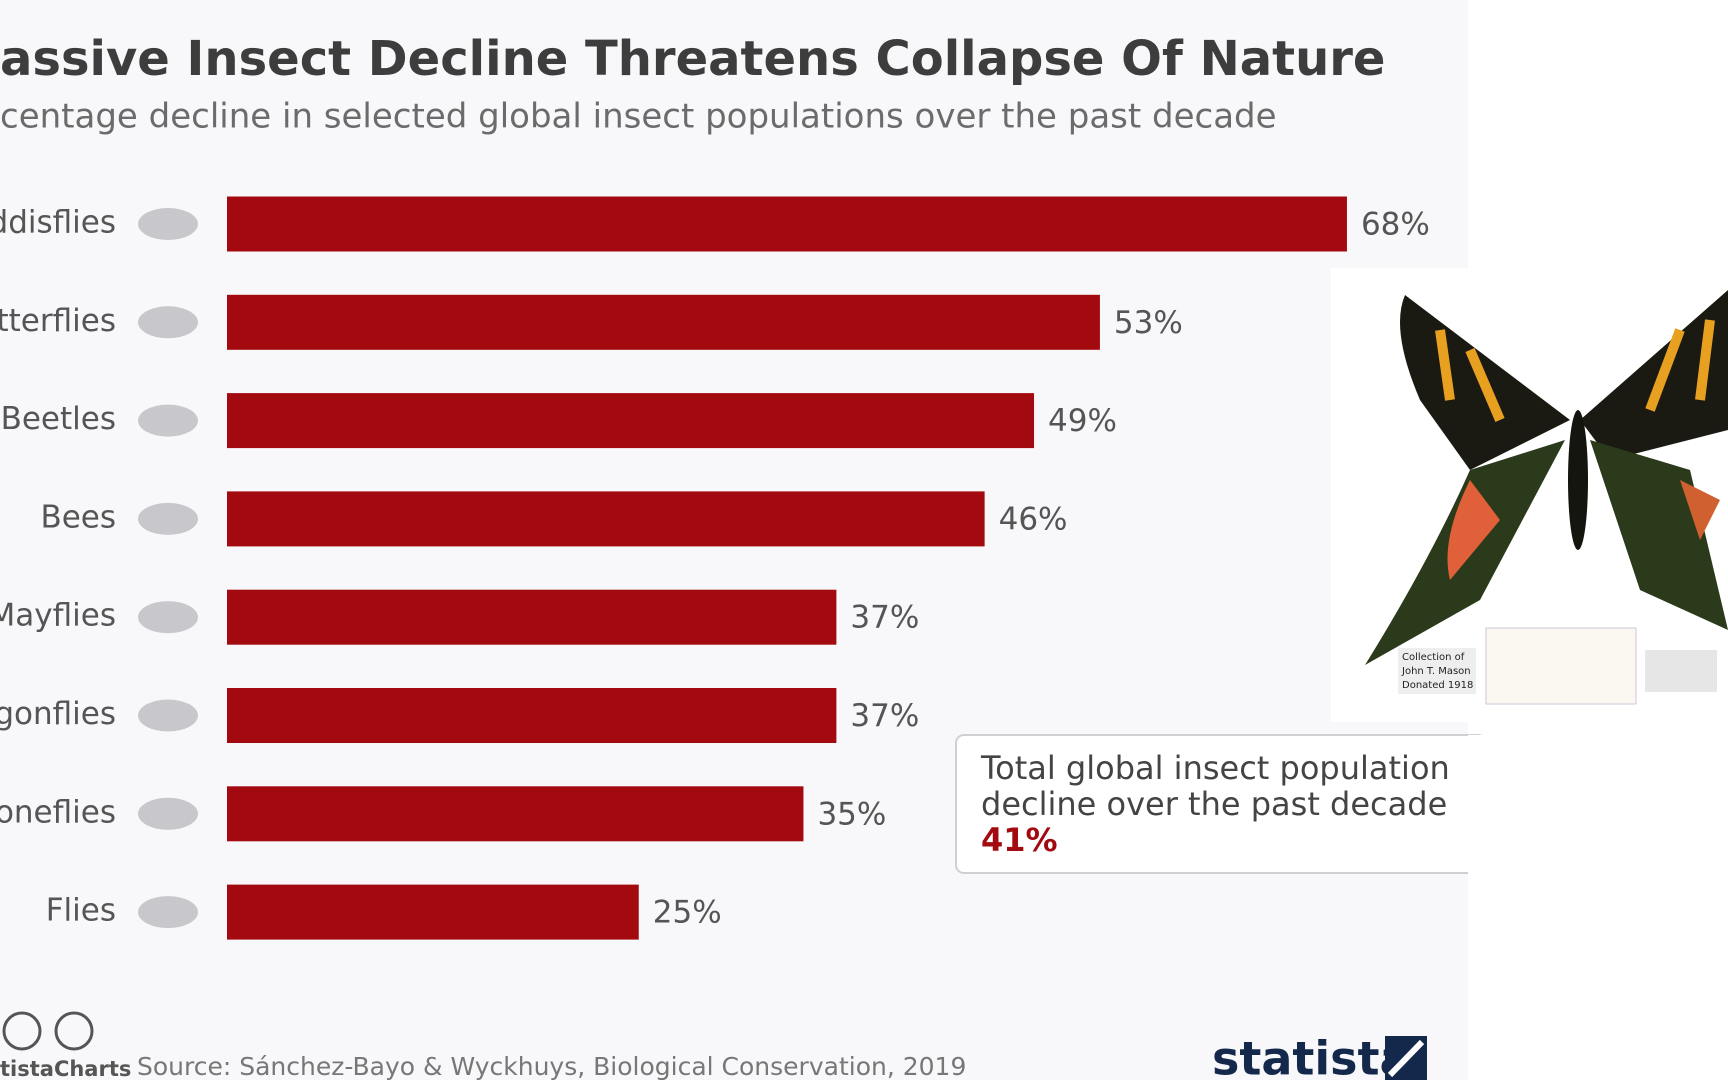 The width and height of the screenshot is (1728, 1080). What do you see at coordinates (1529, 495) in the screenshot?
I see `butterfly-photo: Collection of John T. Mason Donated 1918` at bounding box center [1529, 495].